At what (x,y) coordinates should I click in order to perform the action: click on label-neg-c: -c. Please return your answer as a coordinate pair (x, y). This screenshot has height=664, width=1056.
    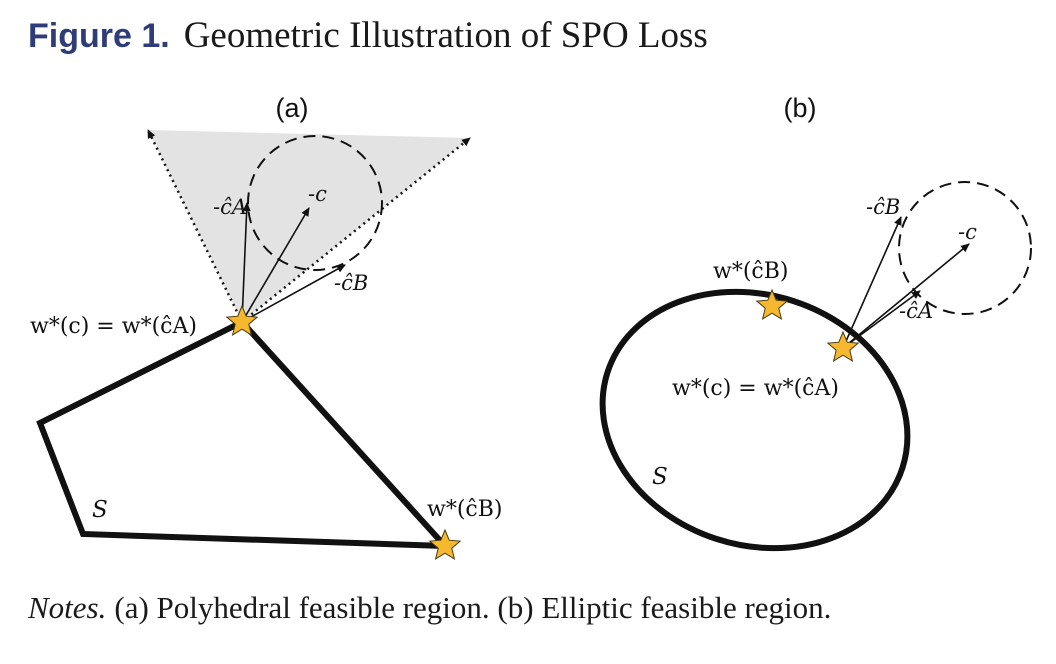
    Looking at the image, I should click on (317, 194).